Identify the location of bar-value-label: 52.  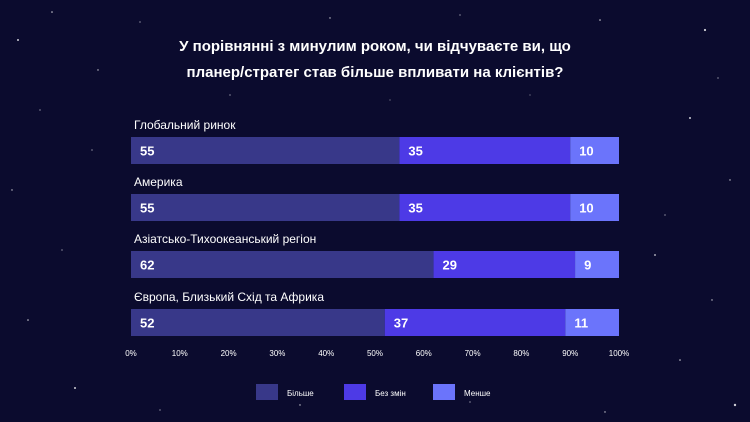
(147, 323).